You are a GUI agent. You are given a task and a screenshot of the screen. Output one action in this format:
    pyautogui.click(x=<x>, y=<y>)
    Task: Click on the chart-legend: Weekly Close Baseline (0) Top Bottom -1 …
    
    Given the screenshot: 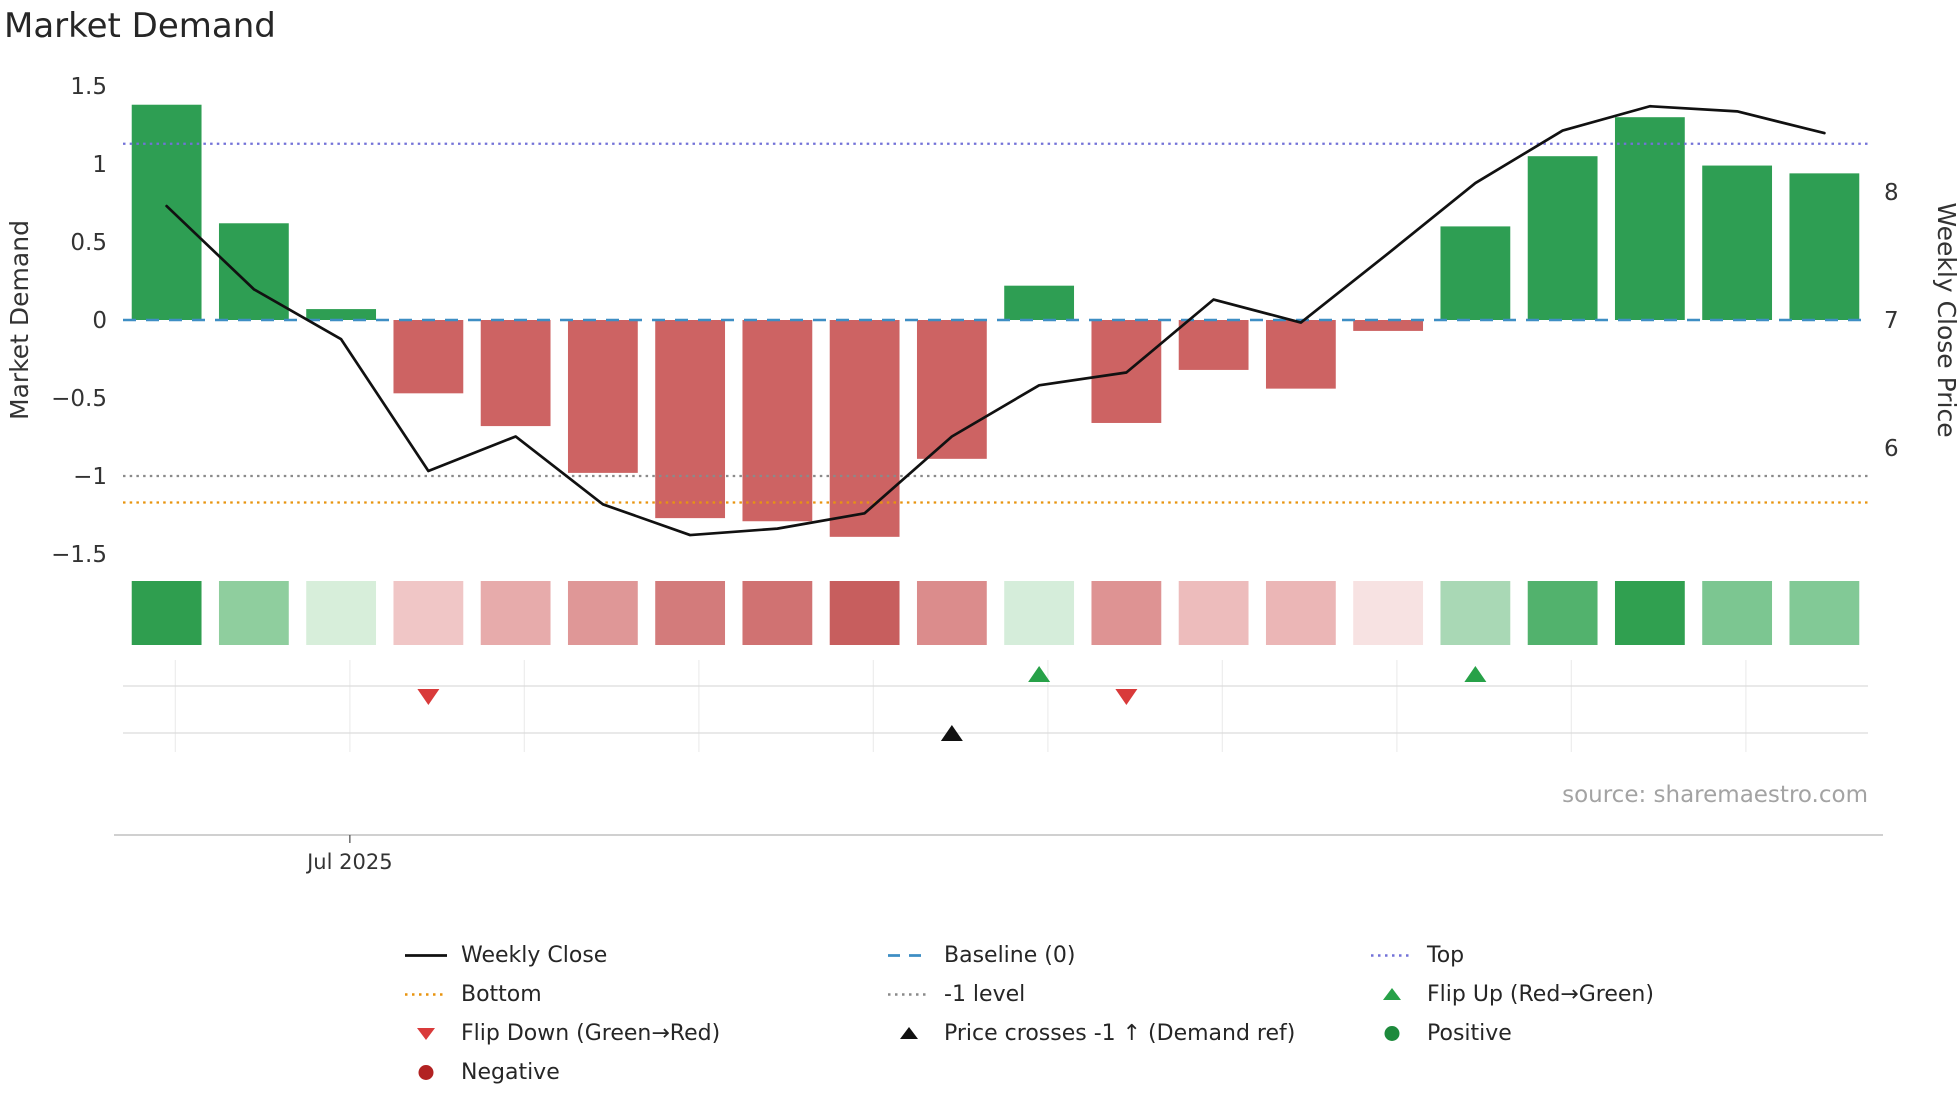 What is the action you would take?
    pyautogui.click(x=1147, y=1014)
    